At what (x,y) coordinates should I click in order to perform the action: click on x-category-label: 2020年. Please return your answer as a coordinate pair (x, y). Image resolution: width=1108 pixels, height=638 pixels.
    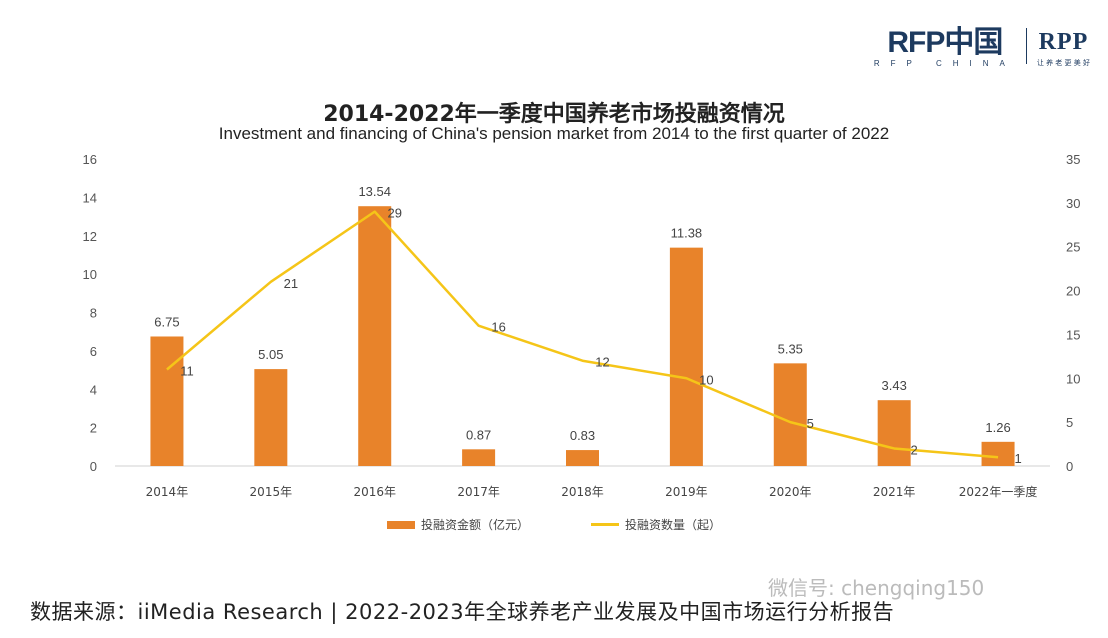
    Looking at the image, I should click on (790, 492).